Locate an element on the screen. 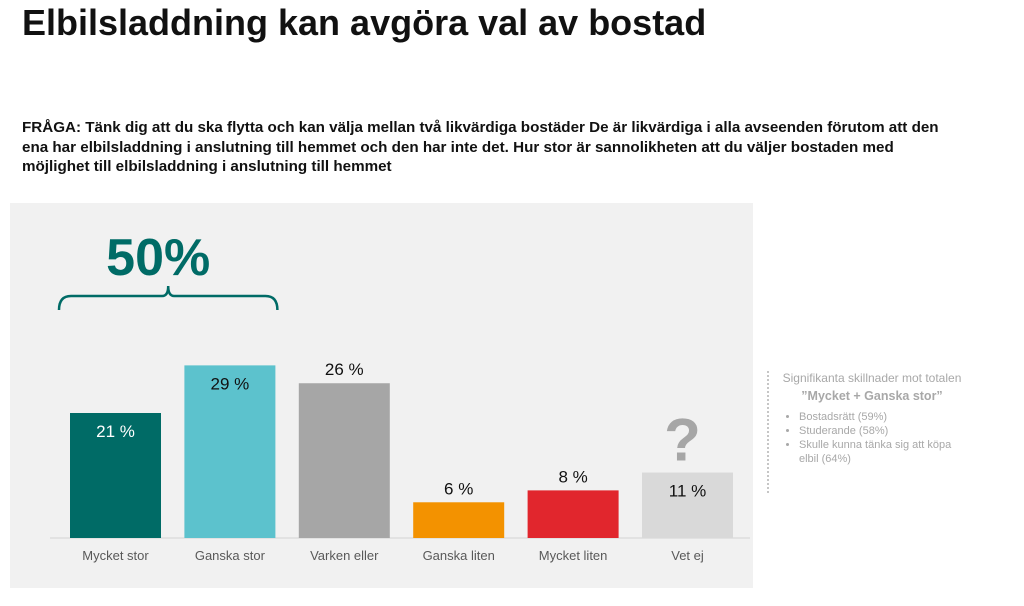 This screenshot has height=606, width=1024. category-label: Mycket stor is located at coordinates (115, 555).